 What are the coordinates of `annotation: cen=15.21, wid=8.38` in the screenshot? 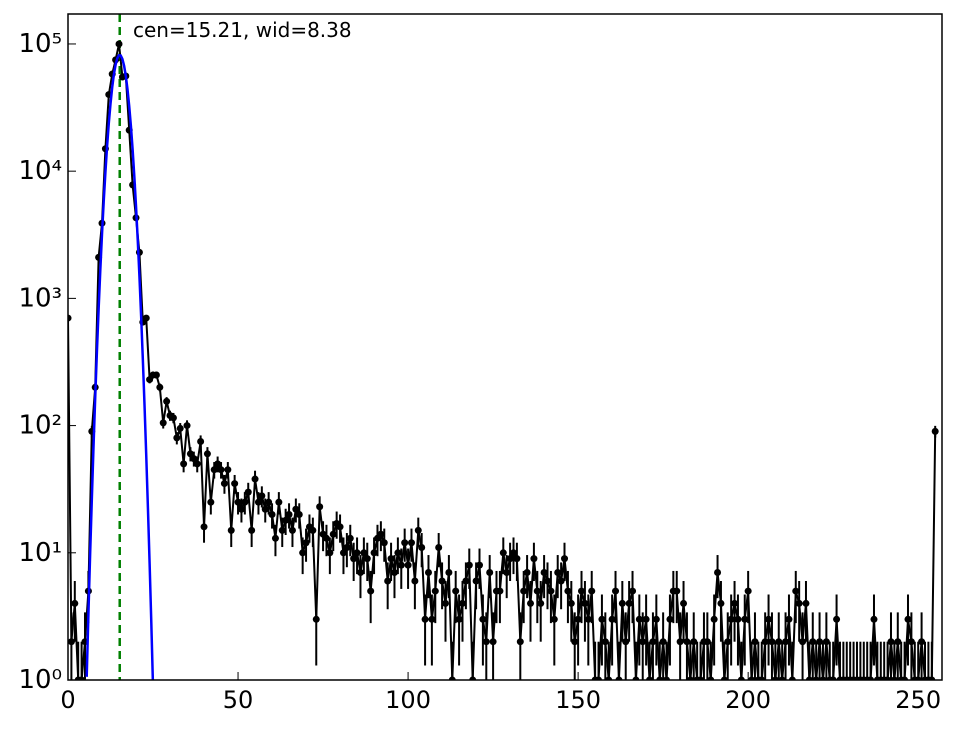 It's located at (242, 30).